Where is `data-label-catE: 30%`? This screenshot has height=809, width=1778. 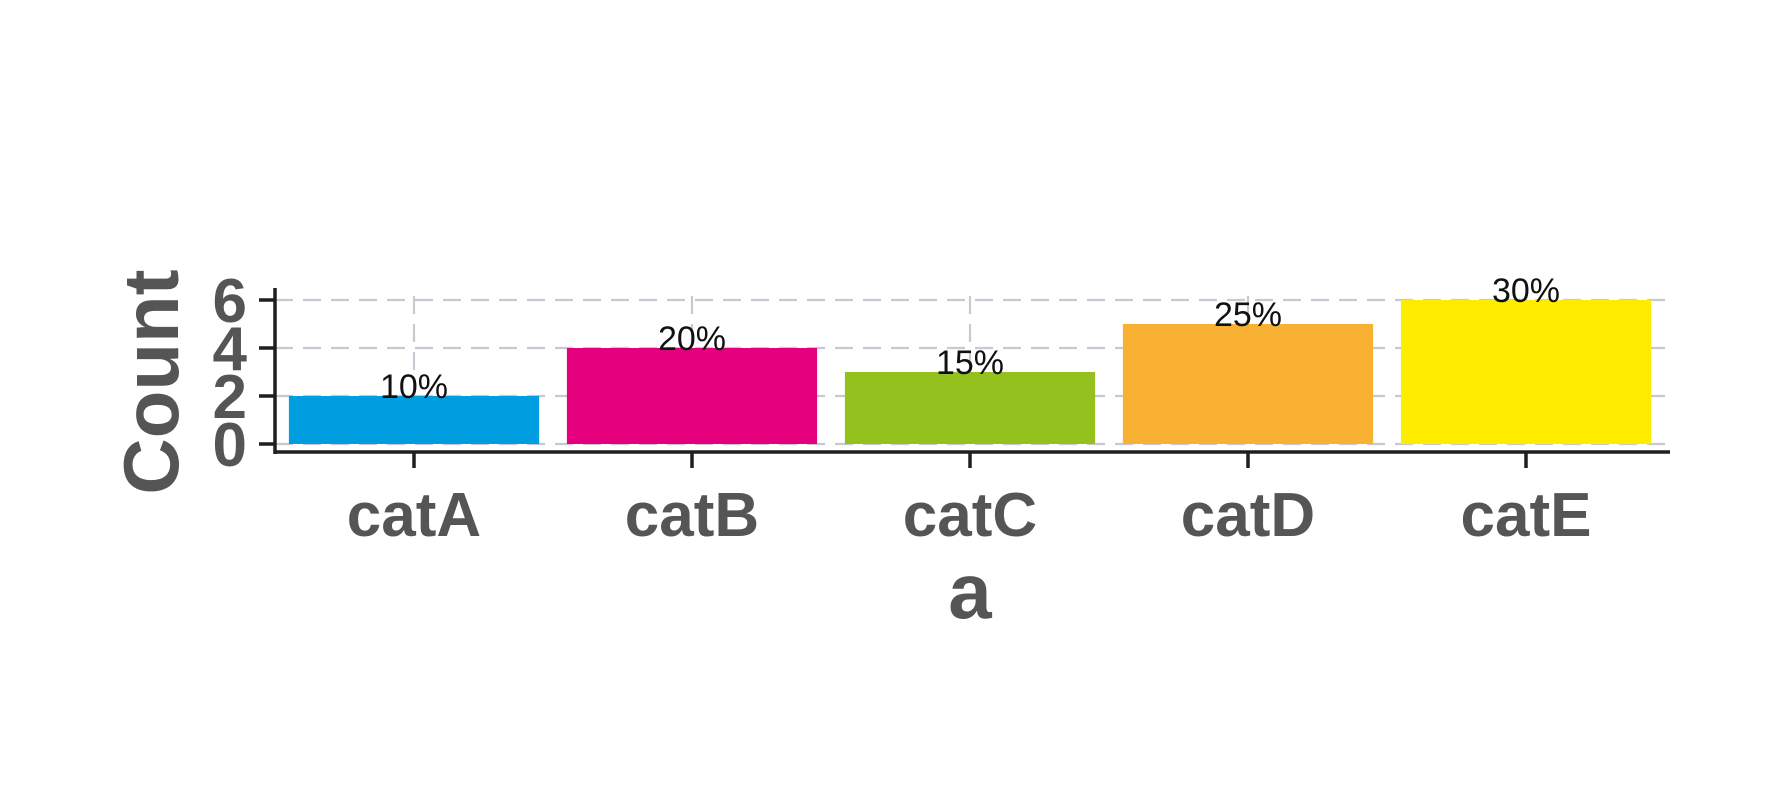
data-label-catE: 30% is located at coordinates (1526, 291).